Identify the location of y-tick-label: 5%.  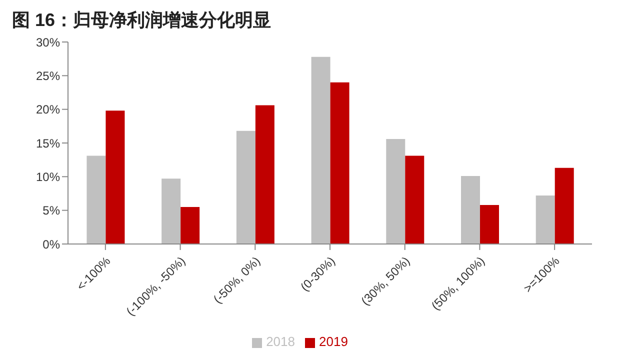
(51, 211).